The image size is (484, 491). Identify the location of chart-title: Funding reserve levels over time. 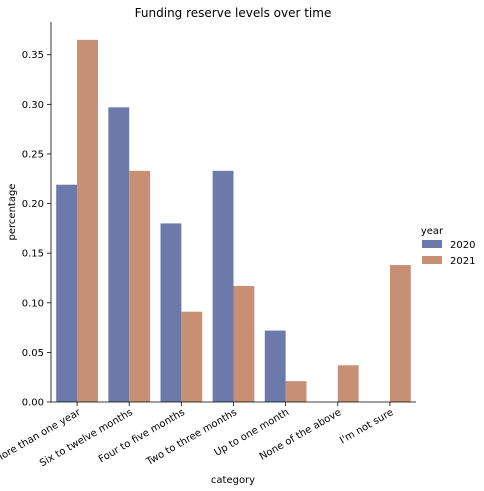
(233, 13).